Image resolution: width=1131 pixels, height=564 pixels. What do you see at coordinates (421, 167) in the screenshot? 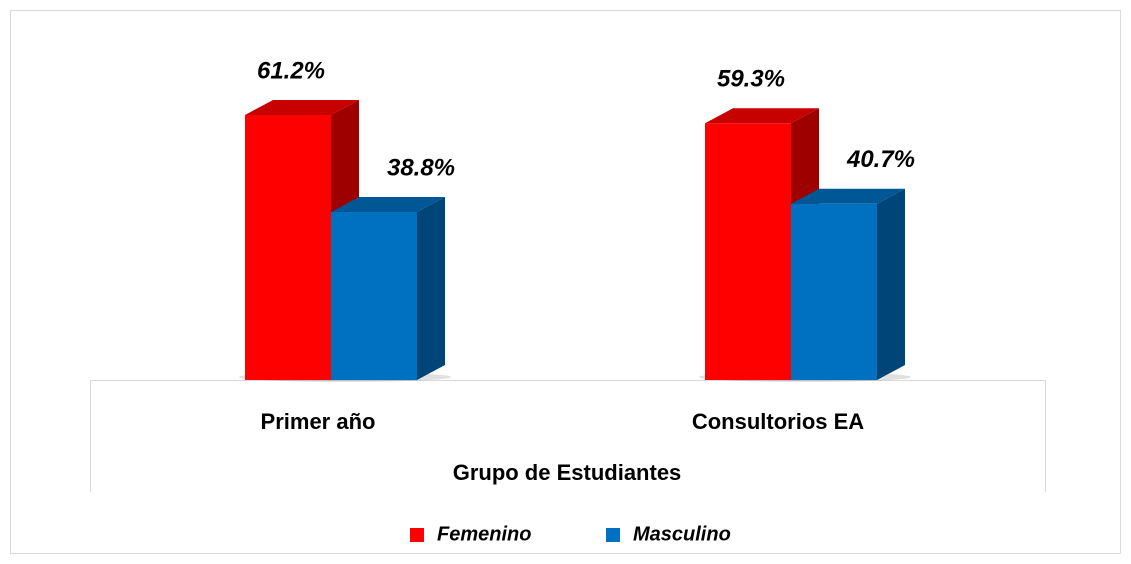
I see `data-label: 38.8%` at bounding box center [421, 167].